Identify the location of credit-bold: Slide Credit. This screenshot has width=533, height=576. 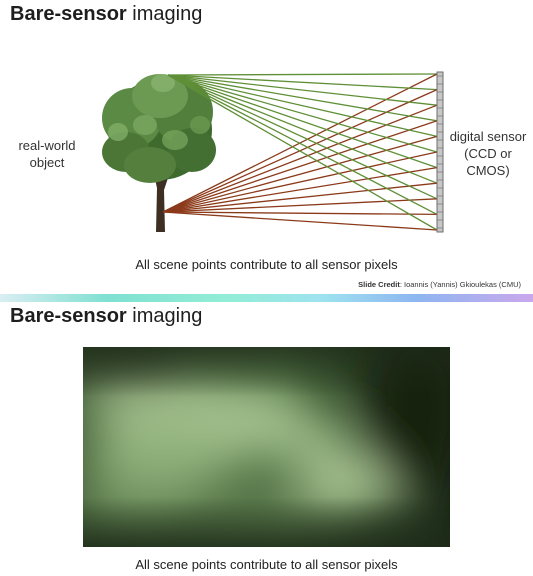
(379, 284).